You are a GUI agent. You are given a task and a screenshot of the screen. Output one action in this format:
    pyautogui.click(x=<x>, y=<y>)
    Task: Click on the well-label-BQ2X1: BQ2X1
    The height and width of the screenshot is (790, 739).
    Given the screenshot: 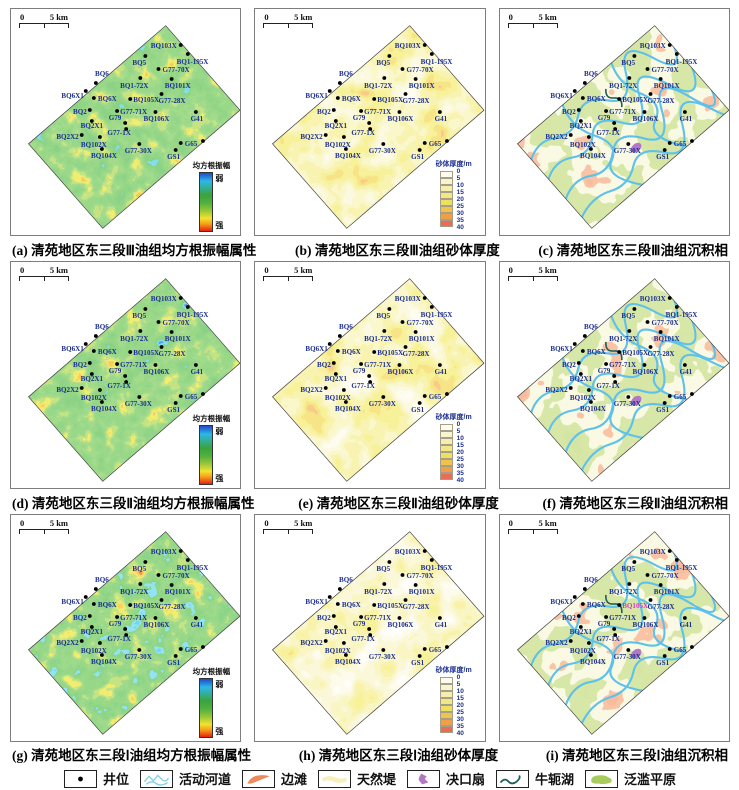 What is the action you would take?
    pyautogui.click(x=580, y=632)
    